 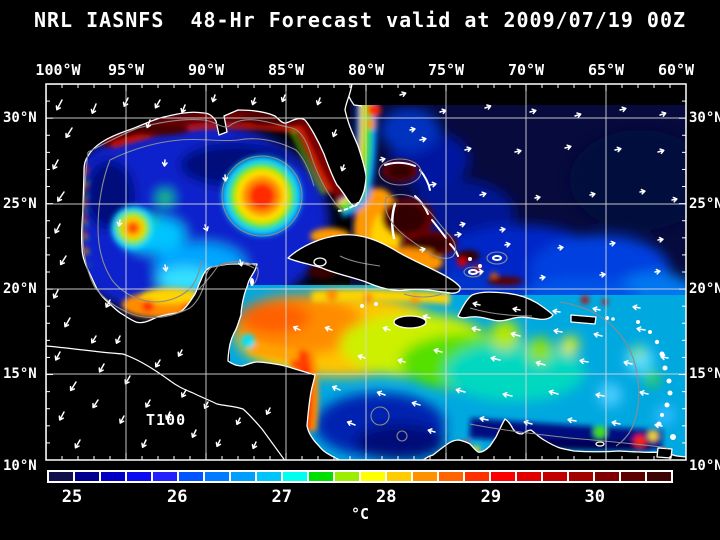 What do you see at coordinates (360, 476) in the screenshot?
I see `colorbar` at bounding box center [360, 476].